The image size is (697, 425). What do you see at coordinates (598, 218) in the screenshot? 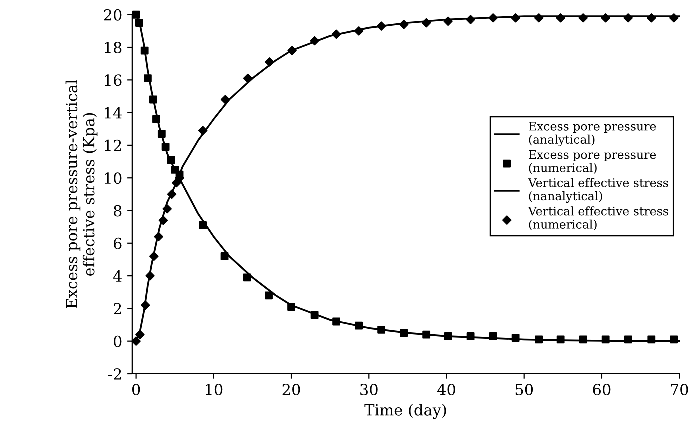
I see `legend-label: Vertical effective stress (numerical)` at bounding box center [598, 218].